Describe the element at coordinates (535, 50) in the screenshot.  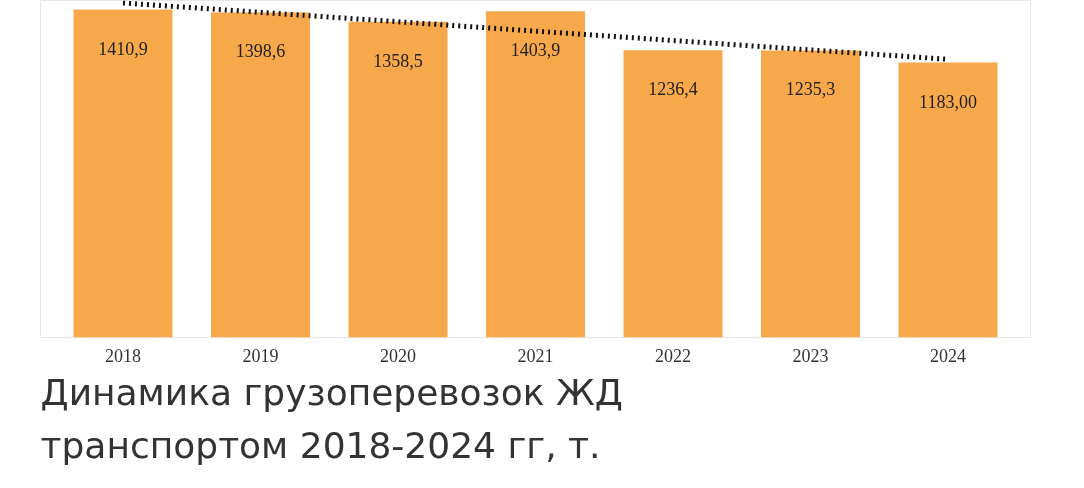
I see `data-label: 1403,9` at that location.